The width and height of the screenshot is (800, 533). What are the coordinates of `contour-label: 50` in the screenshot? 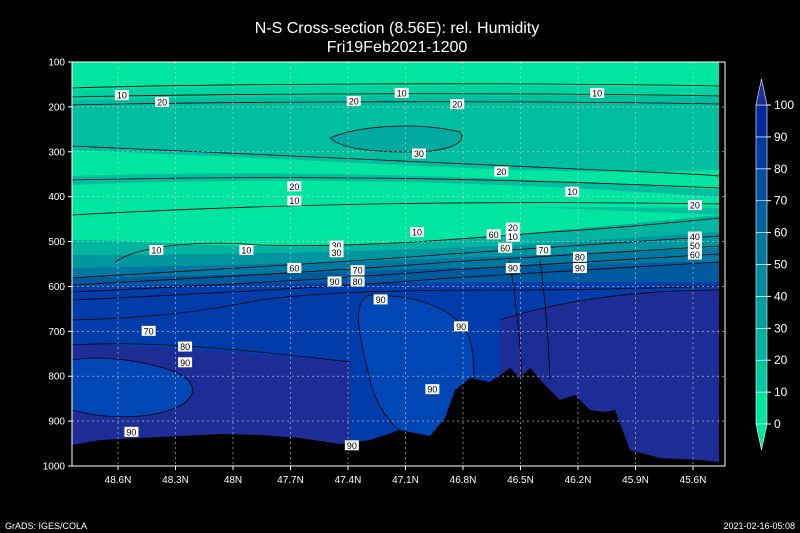 It's located at (695, 246).